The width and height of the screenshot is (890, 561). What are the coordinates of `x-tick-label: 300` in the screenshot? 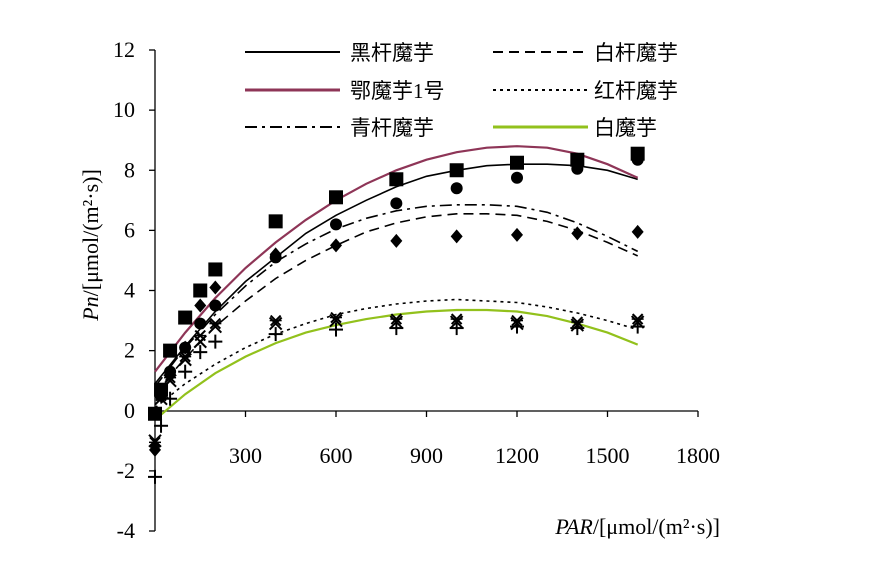 It's located at (245, 455).